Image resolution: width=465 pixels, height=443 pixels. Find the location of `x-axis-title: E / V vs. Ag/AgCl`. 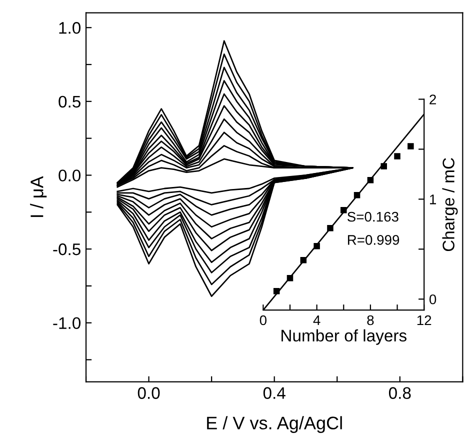

x-axis-title: E / V vs. Ag/AgCl is located at coordinates (274, 424).